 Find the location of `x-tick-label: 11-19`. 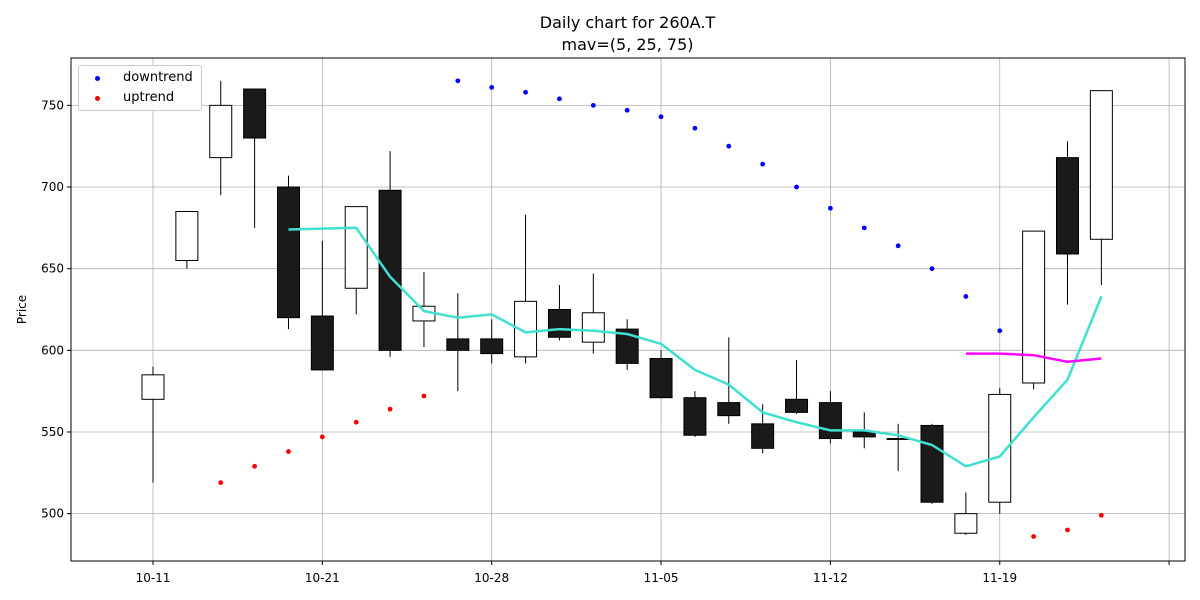

x-tick-label: 11-19 is located at coordinates (999, 578).